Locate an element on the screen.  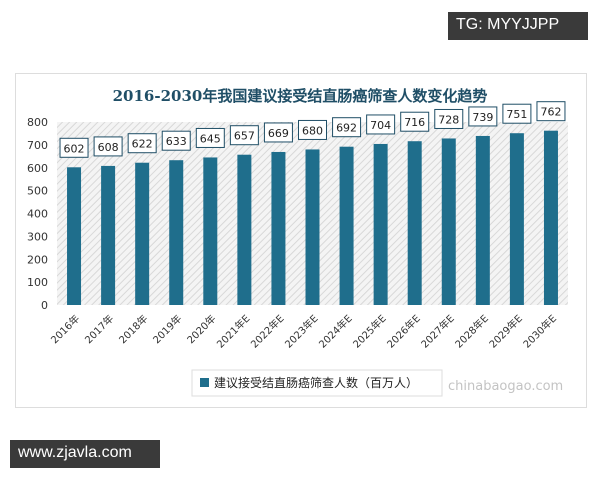
data-label: 633 is located at coordinates (176, 141).